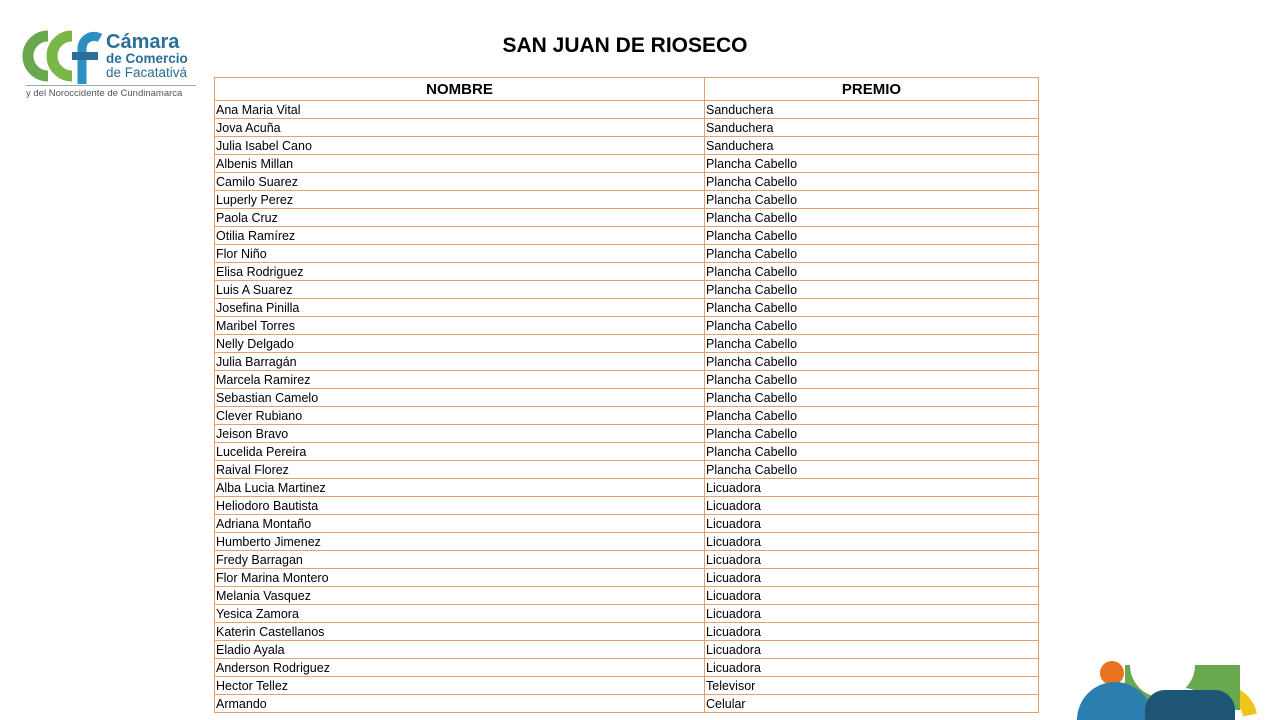 The image size is (1280, 720). I want to click on table-row: Camilo Suarez Plancha Cabello, so click(626, 181).